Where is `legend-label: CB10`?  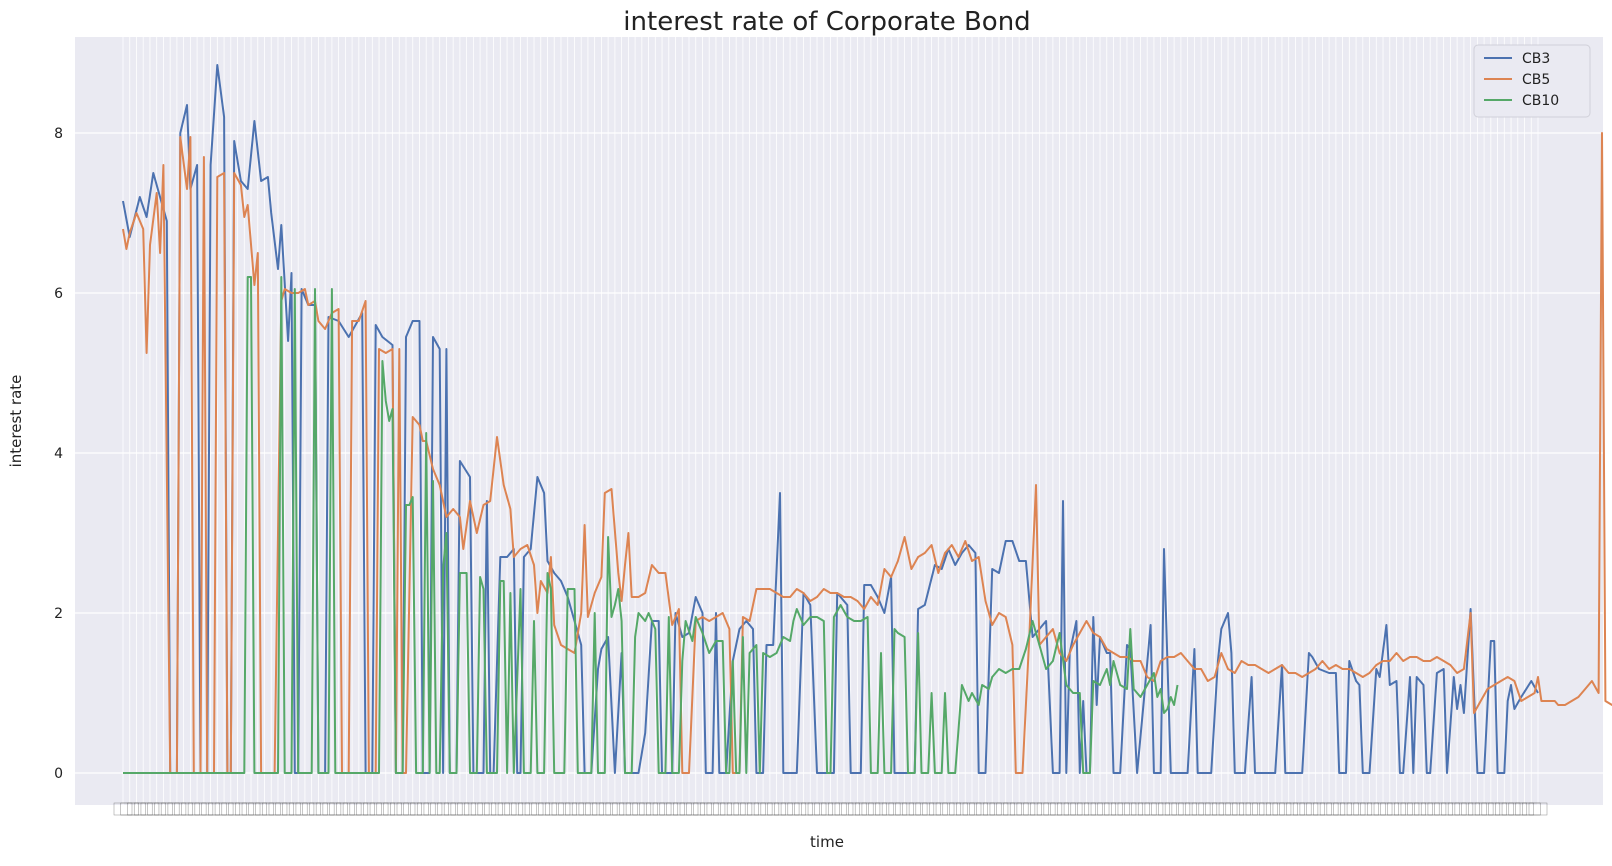
legend-label: CB10 is located at coordinates (1540, 101).